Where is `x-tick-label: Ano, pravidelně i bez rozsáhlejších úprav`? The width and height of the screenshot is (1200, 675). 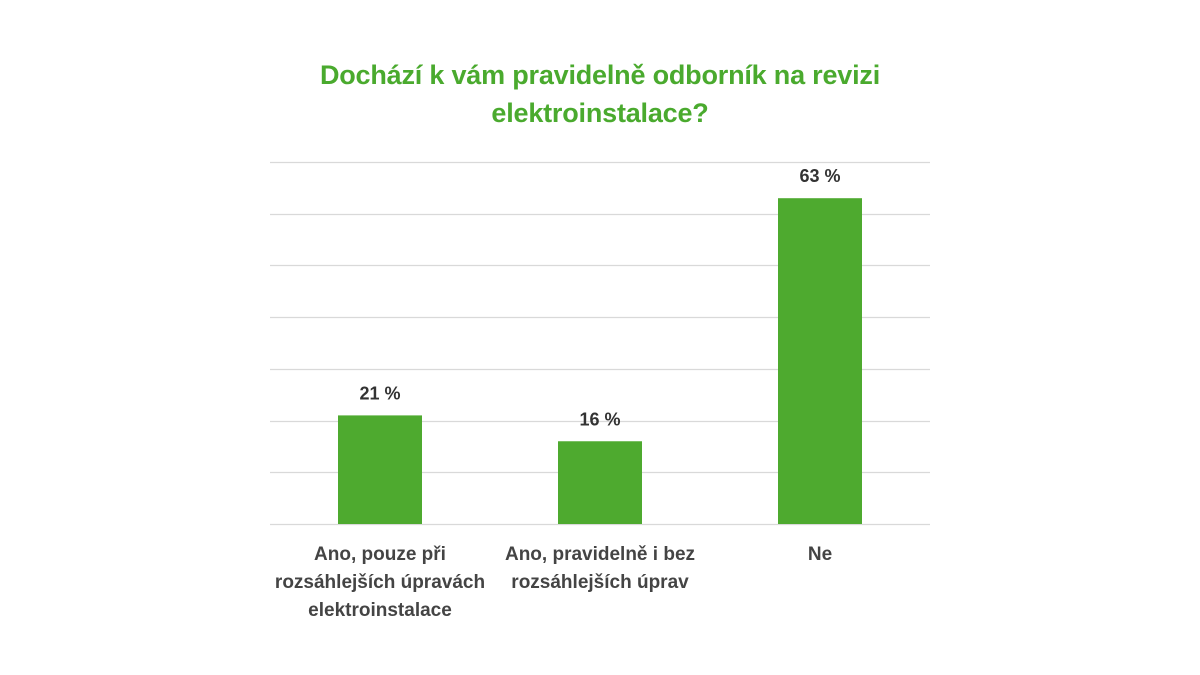 x-tick-label: Ano, pravidelně i bez rozsáhlejších úprav is located at coordinates (600, 568).